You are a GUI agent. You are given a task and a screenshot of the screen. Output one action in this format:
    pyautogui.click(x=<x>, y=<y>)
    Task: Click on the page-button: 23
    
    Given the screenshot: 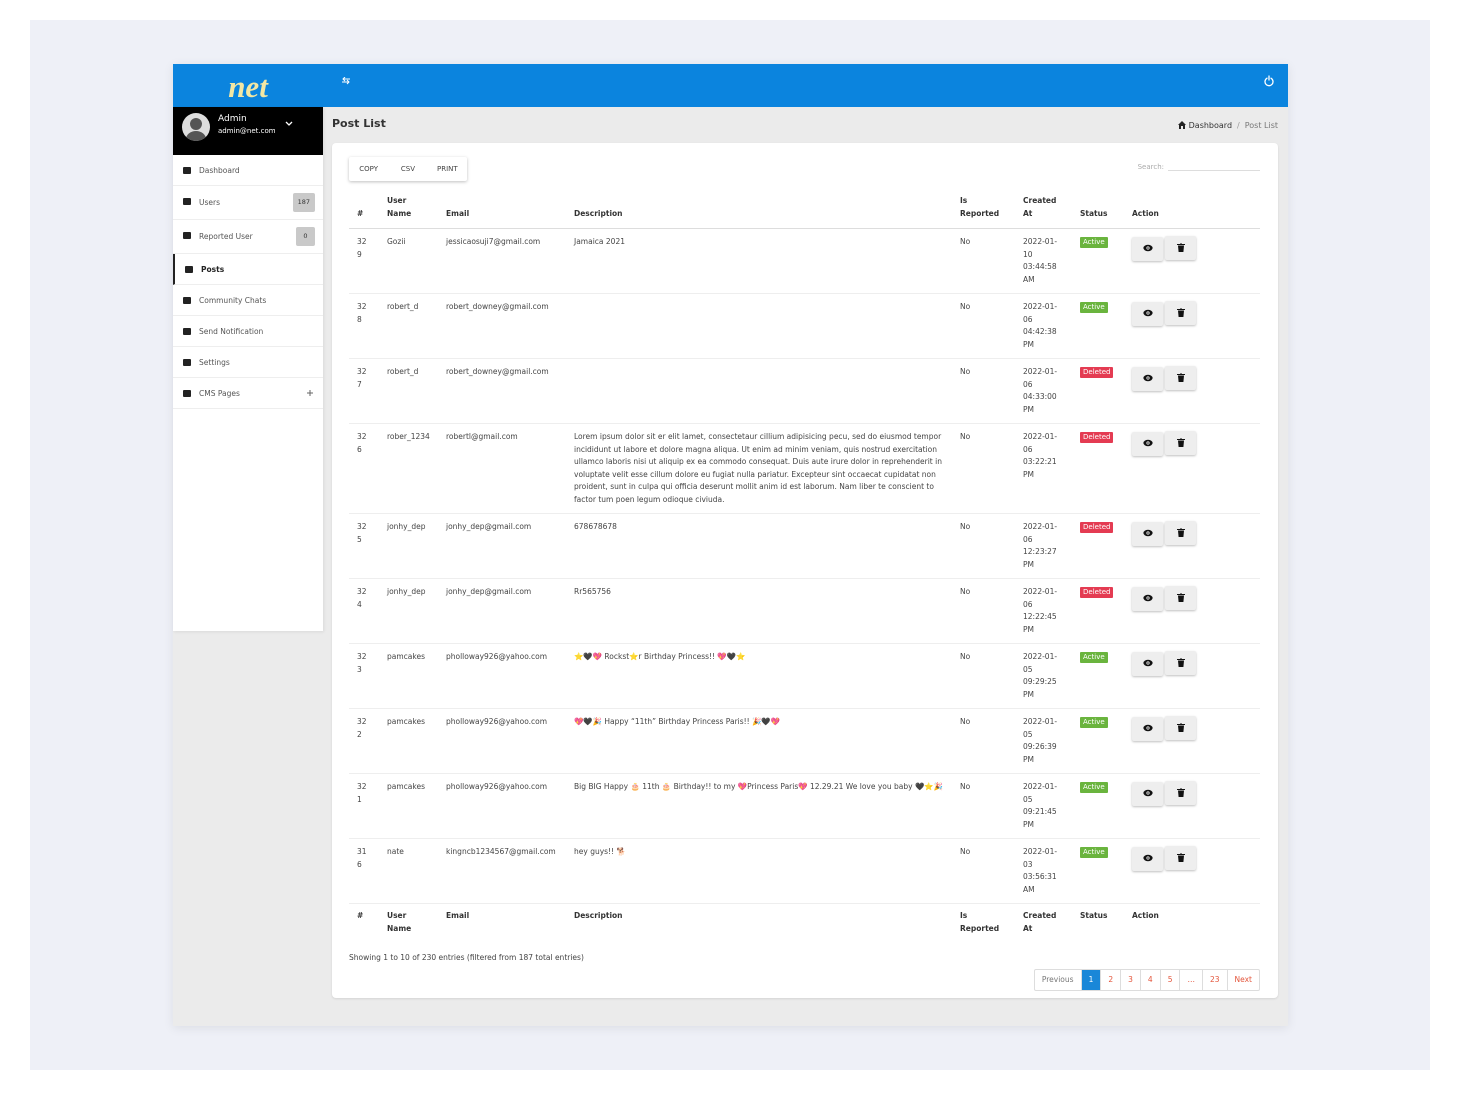 What is the action you would take?
    pyautogui.click(x=1214, y=980)
    